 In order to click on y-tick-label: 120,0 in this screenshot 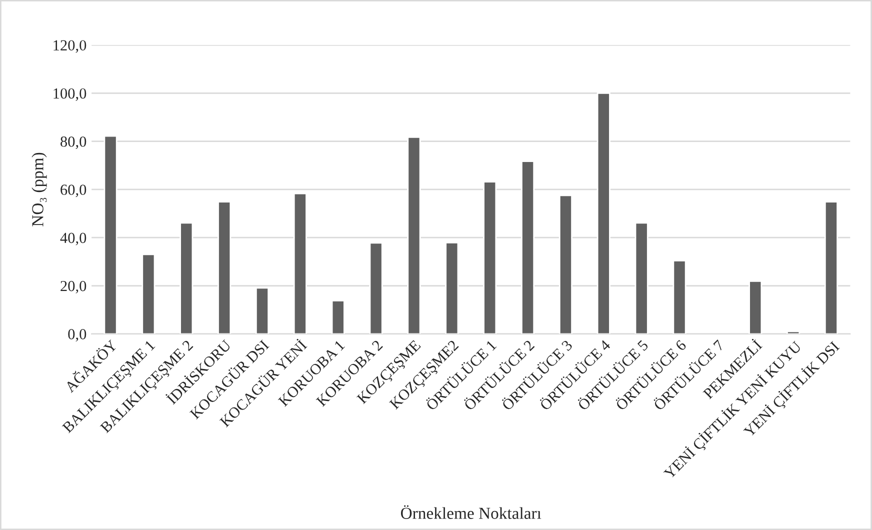, I will do `click(70, 46)`.